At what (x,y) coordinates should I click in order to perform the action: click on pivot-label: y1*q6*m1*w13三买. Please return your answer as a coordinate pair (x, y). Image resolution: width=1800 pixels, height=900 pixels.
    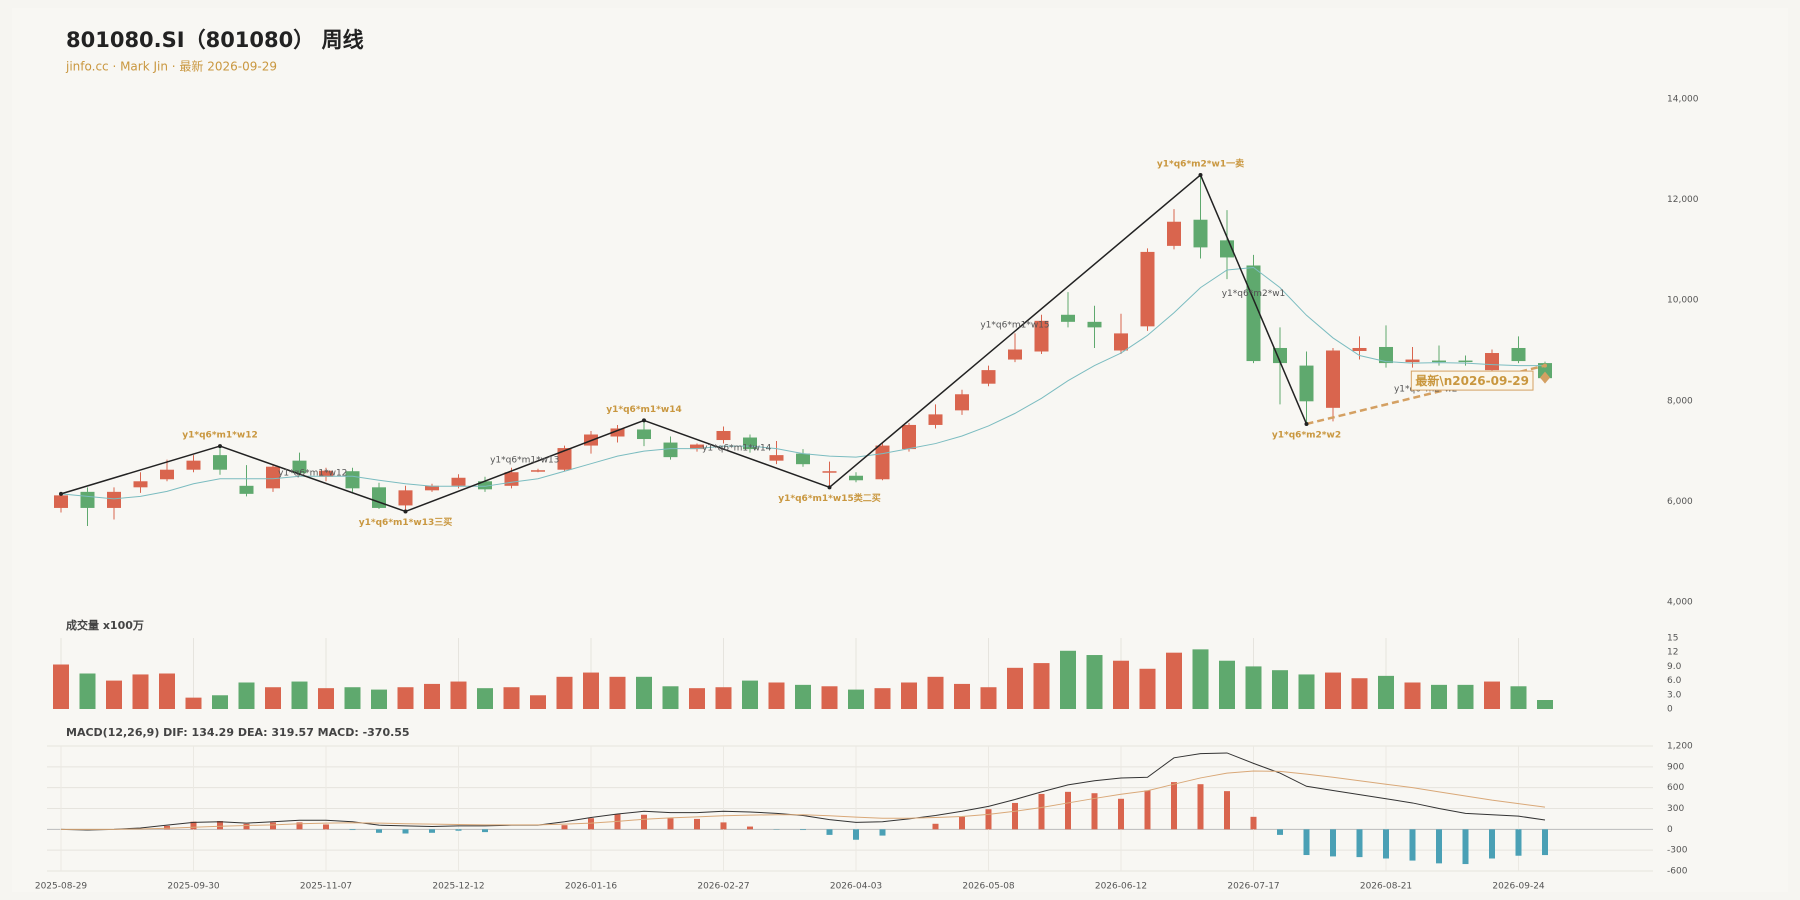
    Looking at the image, I should click on (405, 522).